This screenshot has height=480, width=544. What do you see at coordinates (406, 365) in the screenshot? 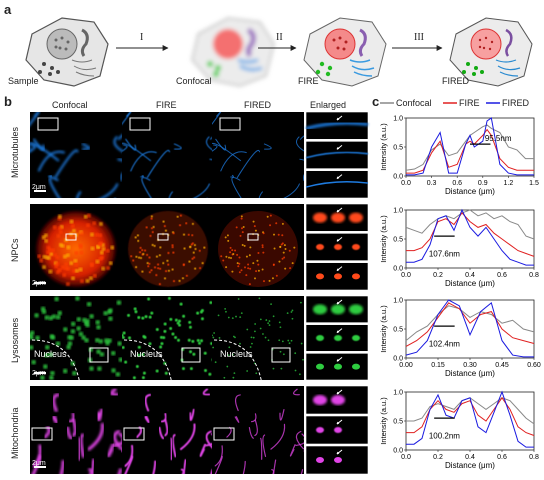
I see `x-tick-label: 0.00` at bounding box center [406, 365].